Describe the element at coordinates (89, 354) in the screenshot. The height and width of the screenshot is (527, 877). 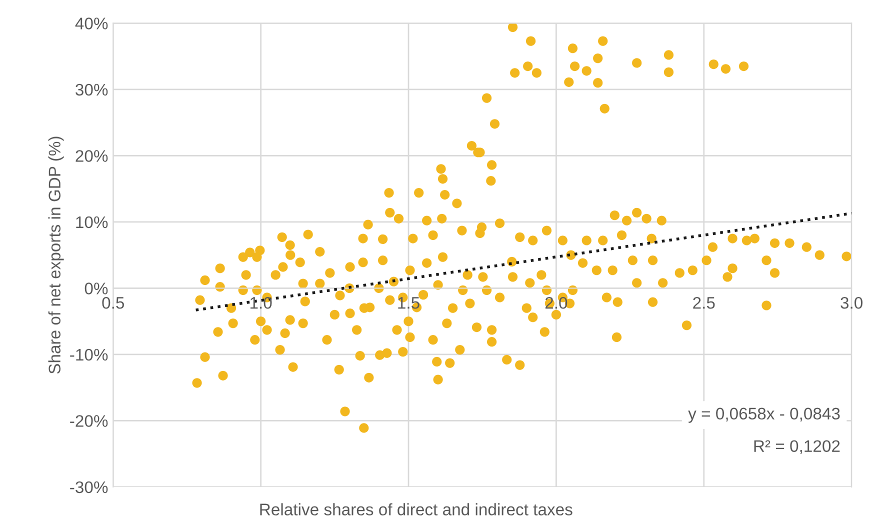
I see `y-tick-label: -10%` at that location.